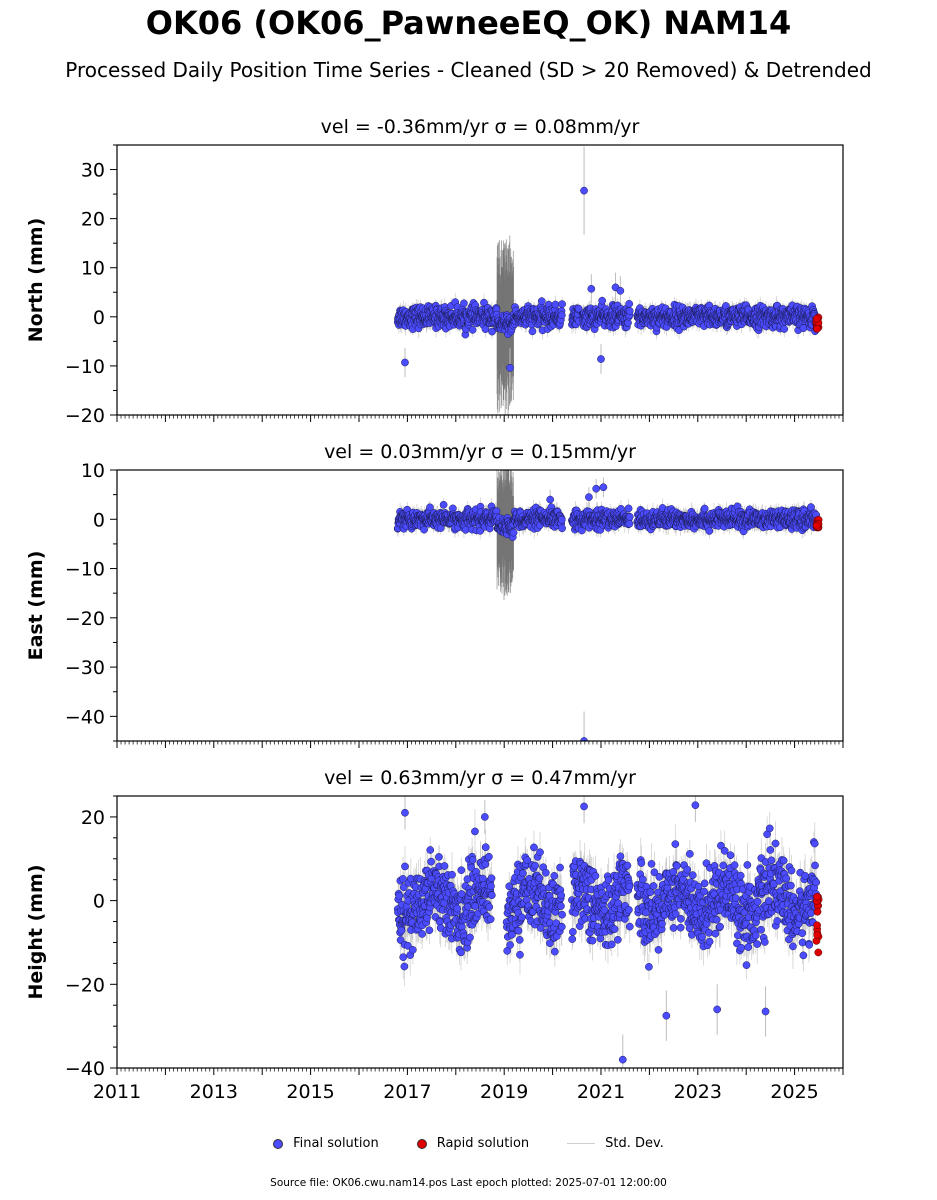  I want to click on panel-title: vel = 0.03mm/yr σ = 0.15mm/yr, so click(480, 452).